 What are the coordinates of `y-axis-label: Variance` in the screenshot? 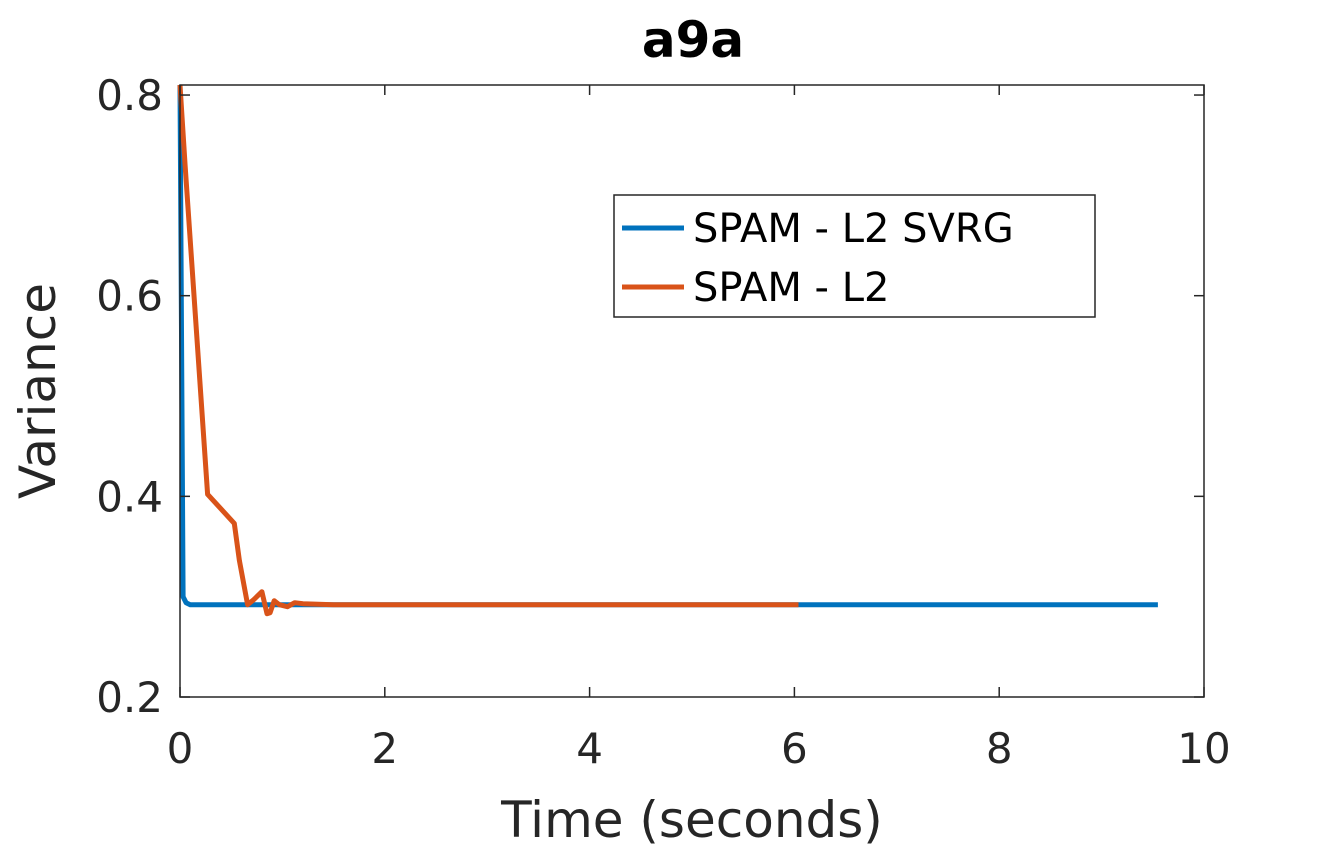 It's located at (38, 391).